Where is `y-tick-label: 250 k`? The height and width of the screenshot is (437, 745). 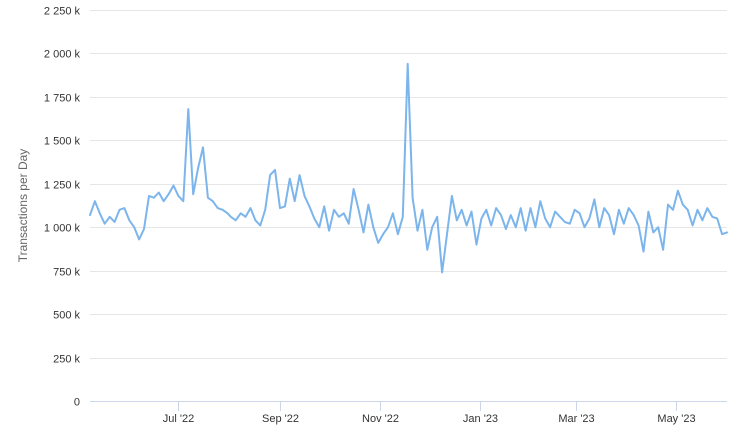 y-tick-label: 250 k is located at coordinates (66, 360).